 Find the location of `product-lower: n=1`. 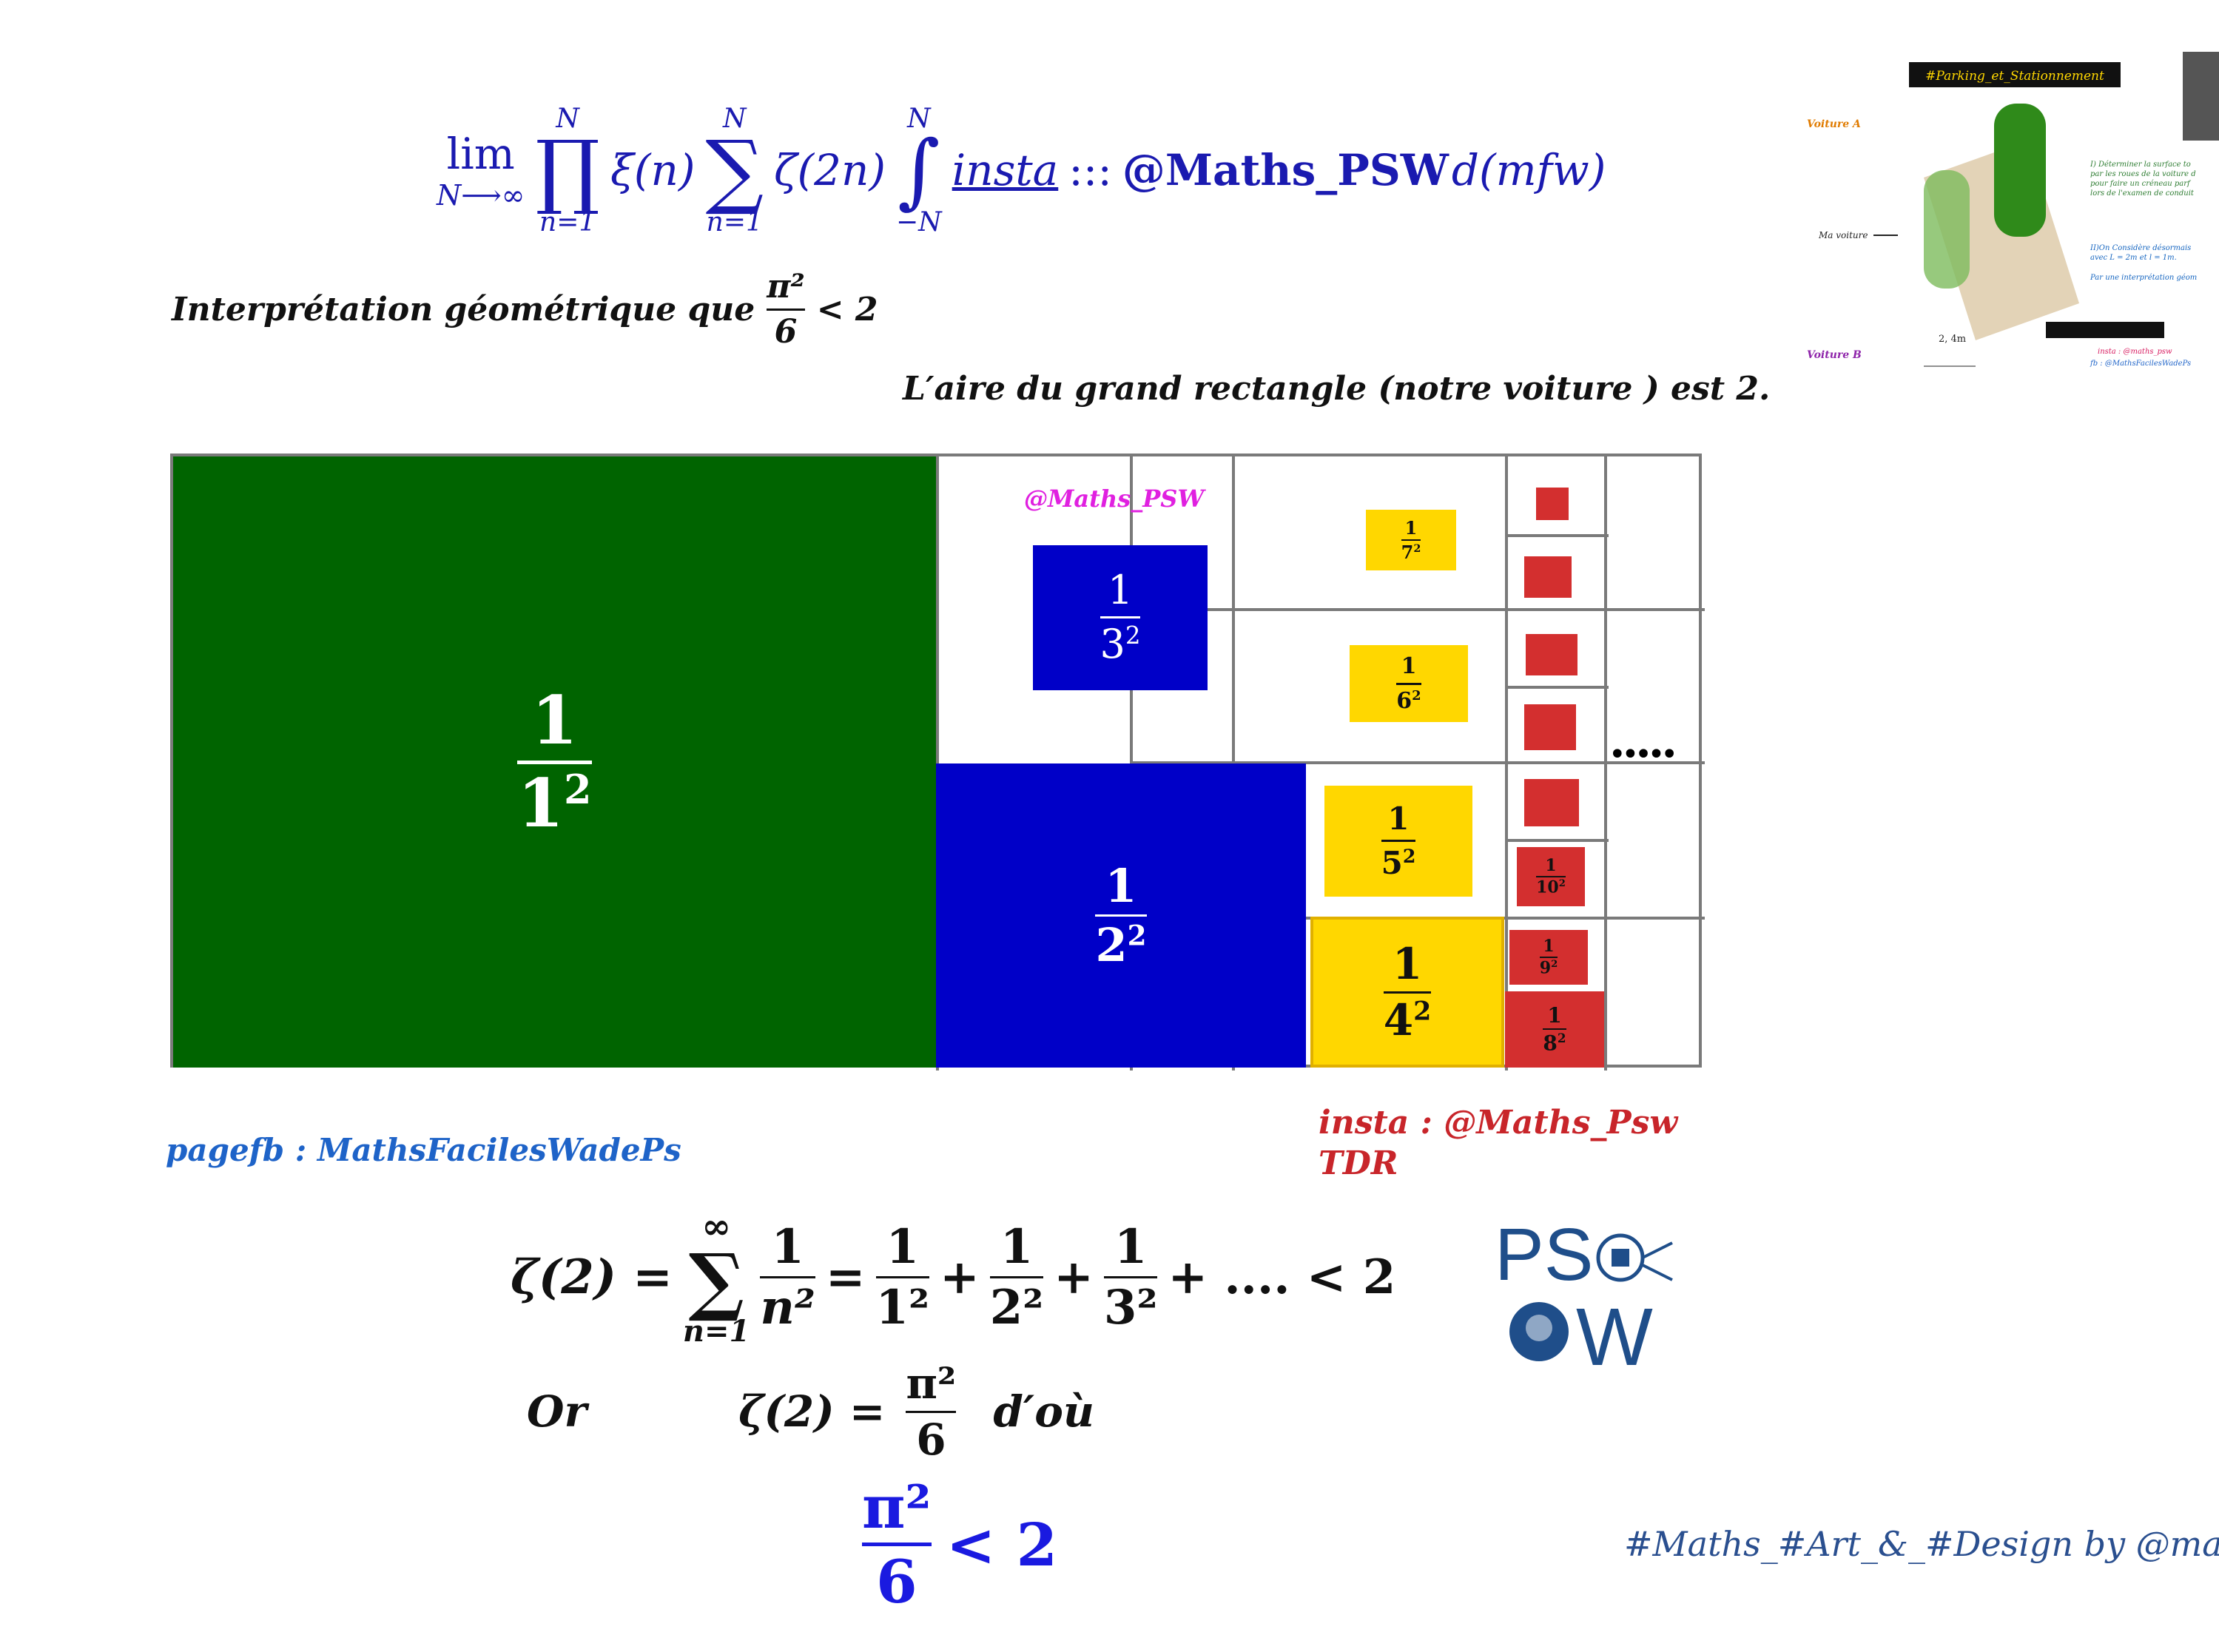

product-lower: n=1 is located at coordinates (567, 221).